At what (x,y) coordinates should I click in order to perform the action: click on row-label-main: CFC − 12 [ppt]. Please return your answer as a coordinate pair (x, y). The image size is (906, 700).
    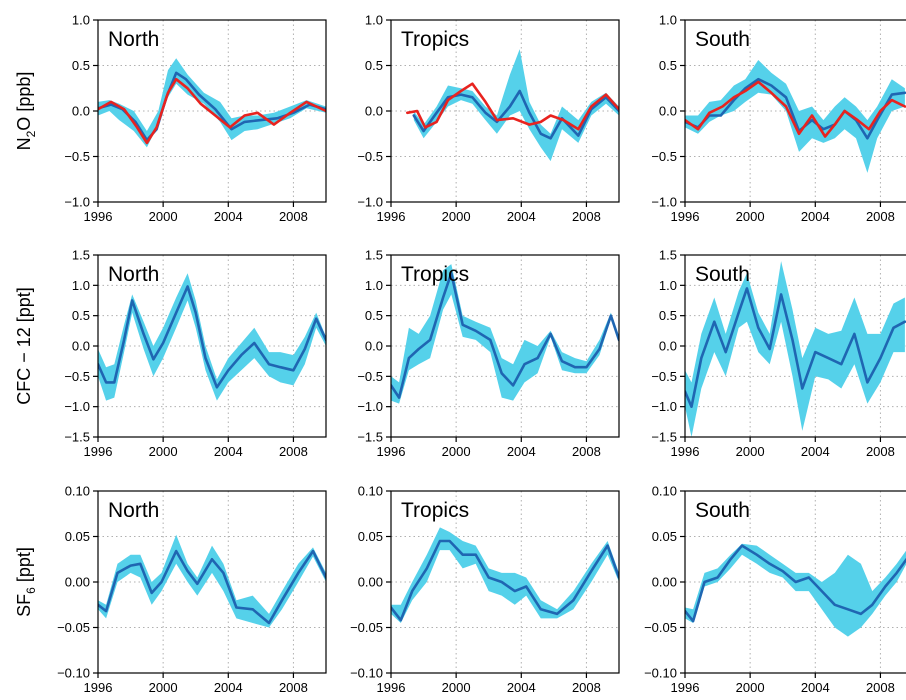
    Looking at the image, I should click on (24, 346).